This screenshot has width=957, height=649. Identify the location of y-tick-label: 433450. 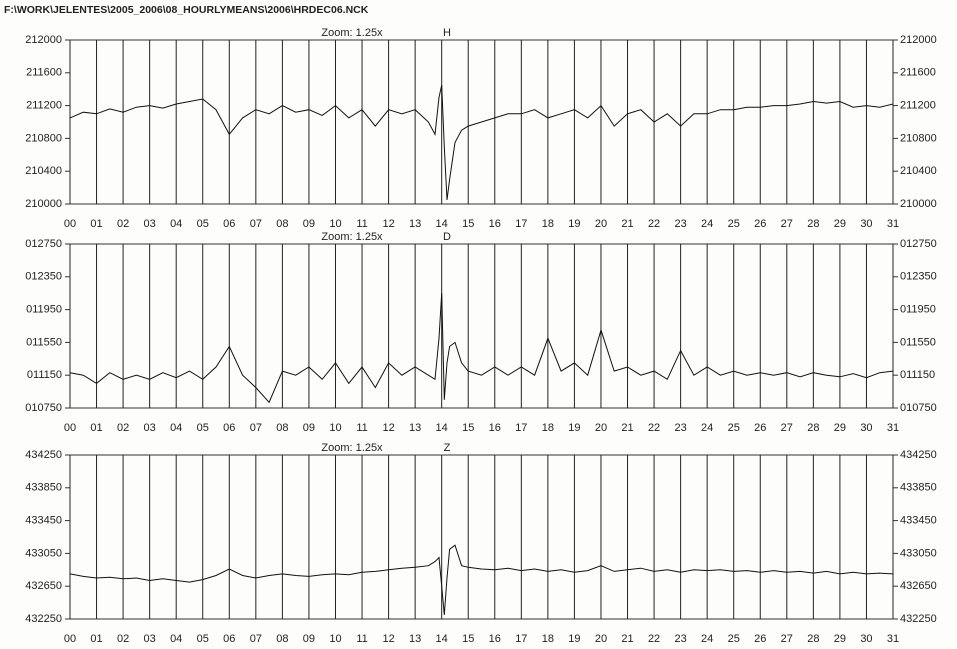
(43, 521).